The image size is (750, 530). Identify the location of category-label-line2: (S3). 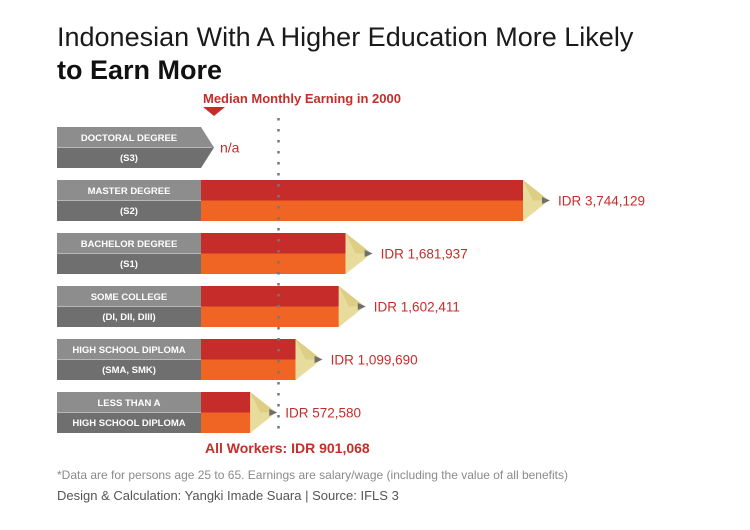
(129, 158).